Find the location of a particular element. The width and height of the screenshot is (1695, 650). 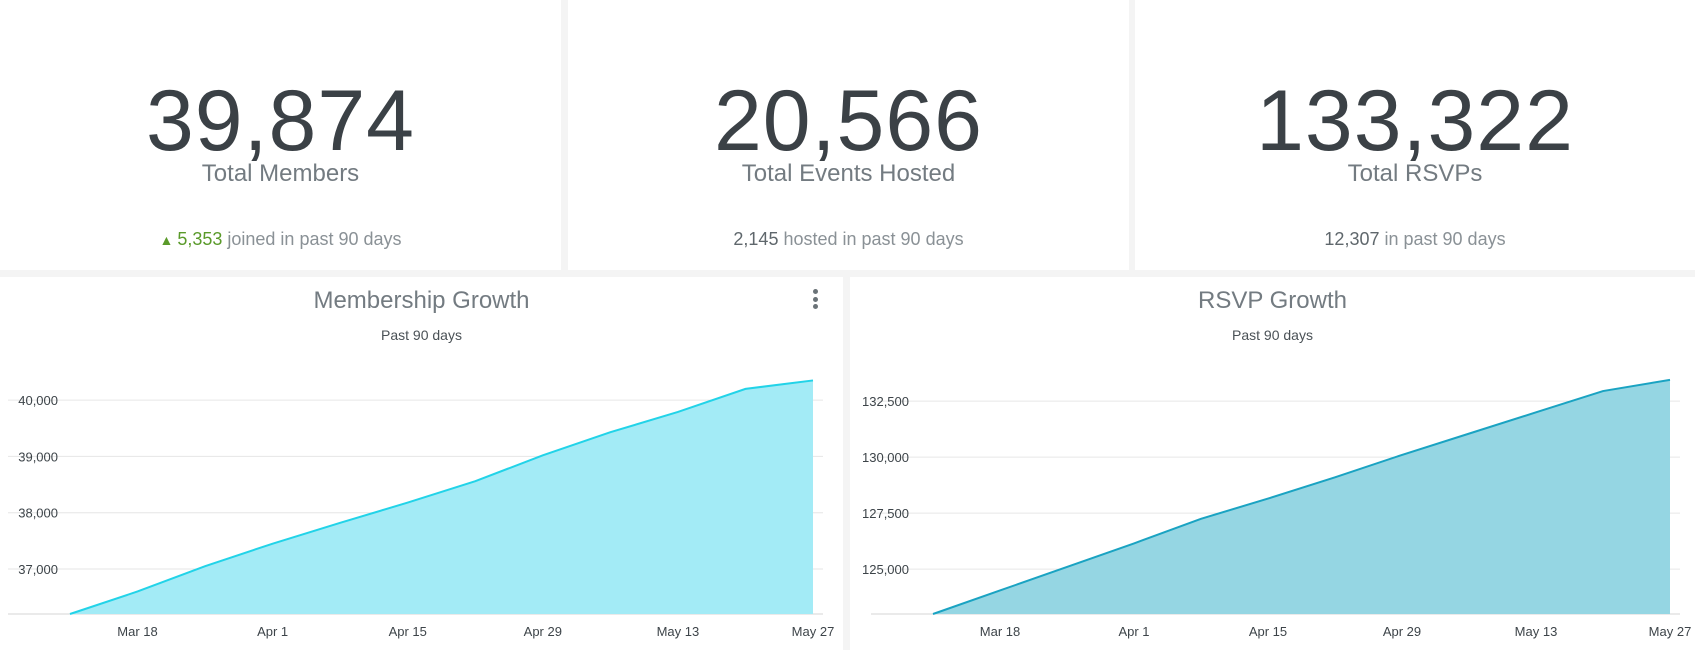

total-events-label: Total Events Hosted is located at coordinates (848, 173).